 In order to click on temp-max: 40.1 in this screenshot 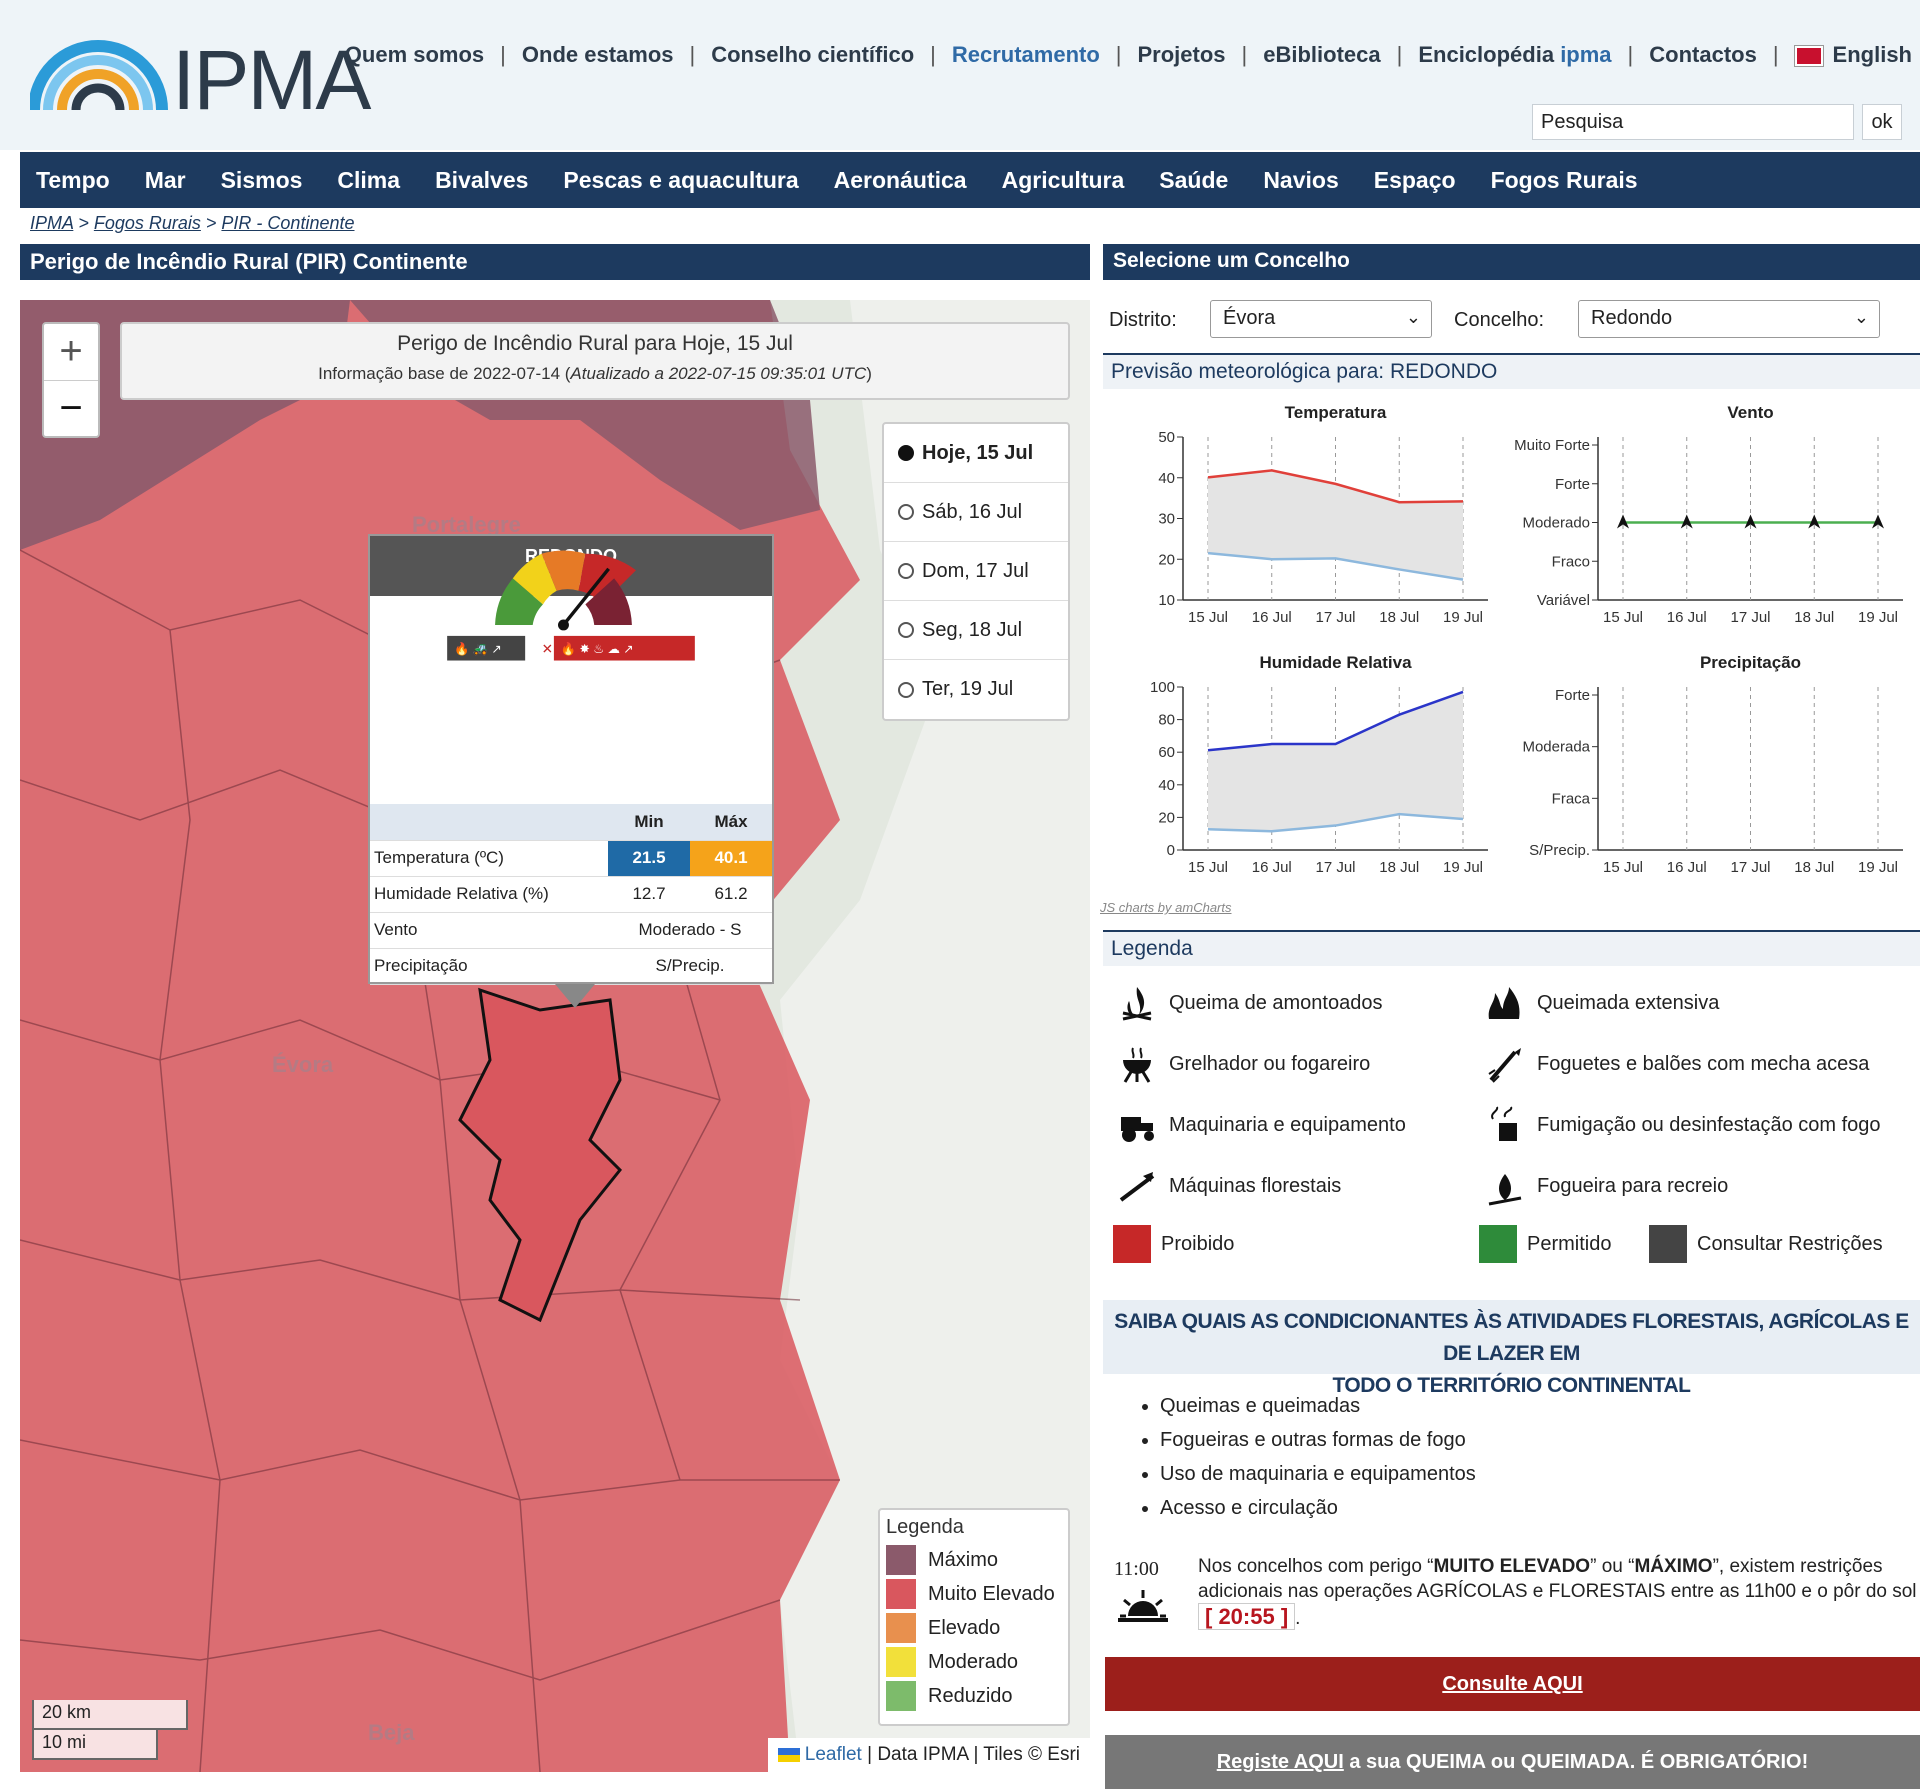, I will do `click(731, 858)`.